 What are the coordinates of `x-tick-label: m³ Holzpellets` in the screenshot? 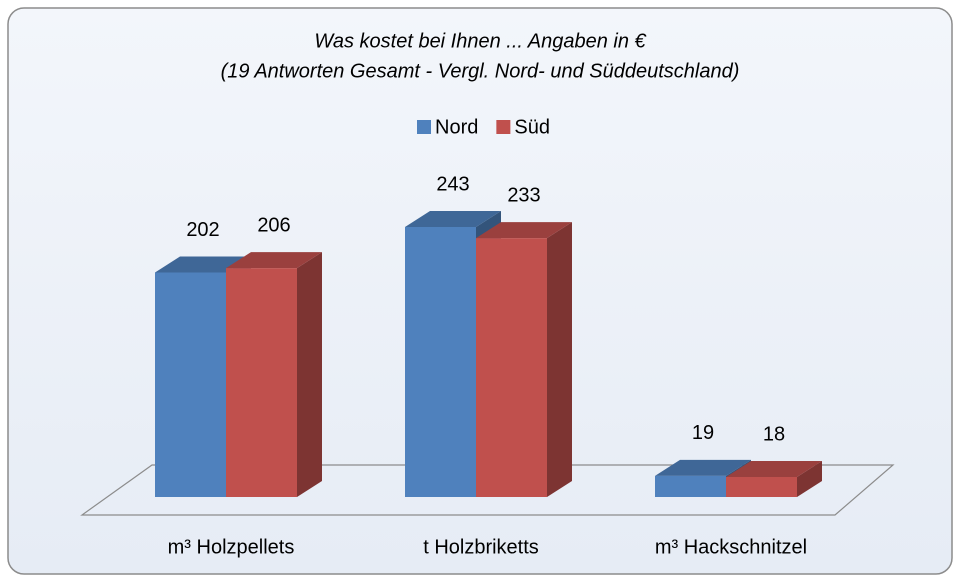 It's located at (231, 547).